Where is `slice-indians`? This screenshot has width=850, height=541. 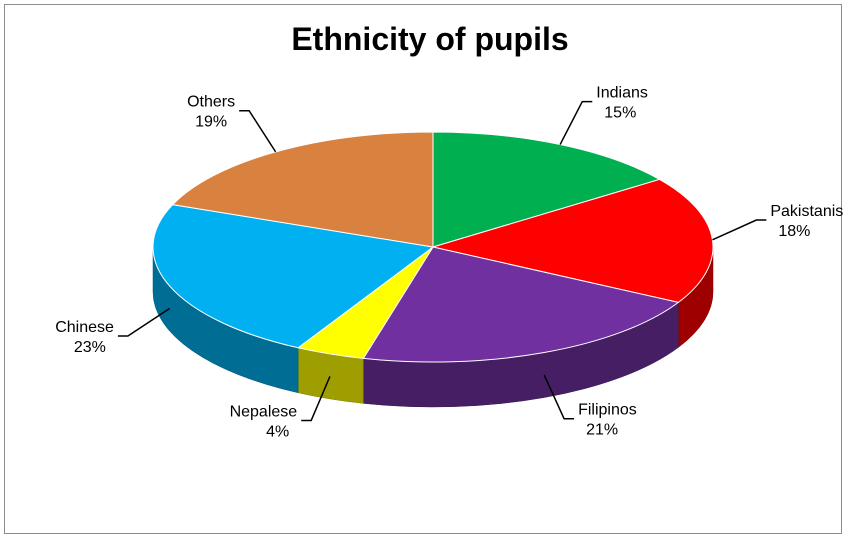 slice-indians is located at coordinates (546, 189).